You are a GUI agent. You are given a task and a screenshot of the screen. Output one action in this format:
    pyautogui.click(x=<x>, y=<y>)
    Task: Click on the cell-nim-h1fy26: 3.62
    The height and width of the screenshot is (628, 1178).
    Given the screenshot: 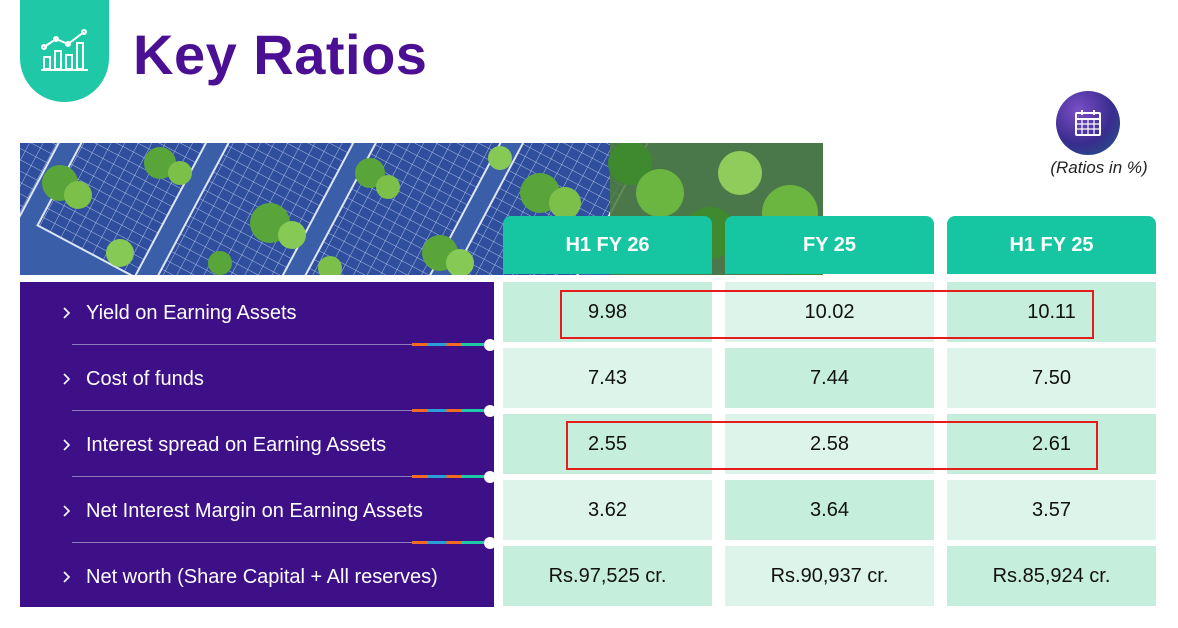 What is the action you would take?
    pyautogui.click(x=607, y=510)
    